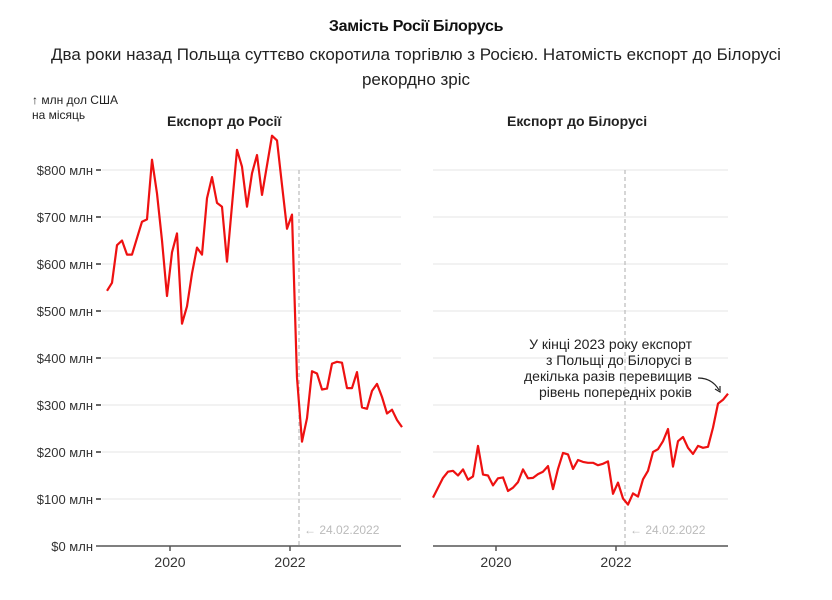  Describe the element at coordinates (416, 26) in the screenshot. I see `chart-title: Замість Росії Білорусь` at that location.